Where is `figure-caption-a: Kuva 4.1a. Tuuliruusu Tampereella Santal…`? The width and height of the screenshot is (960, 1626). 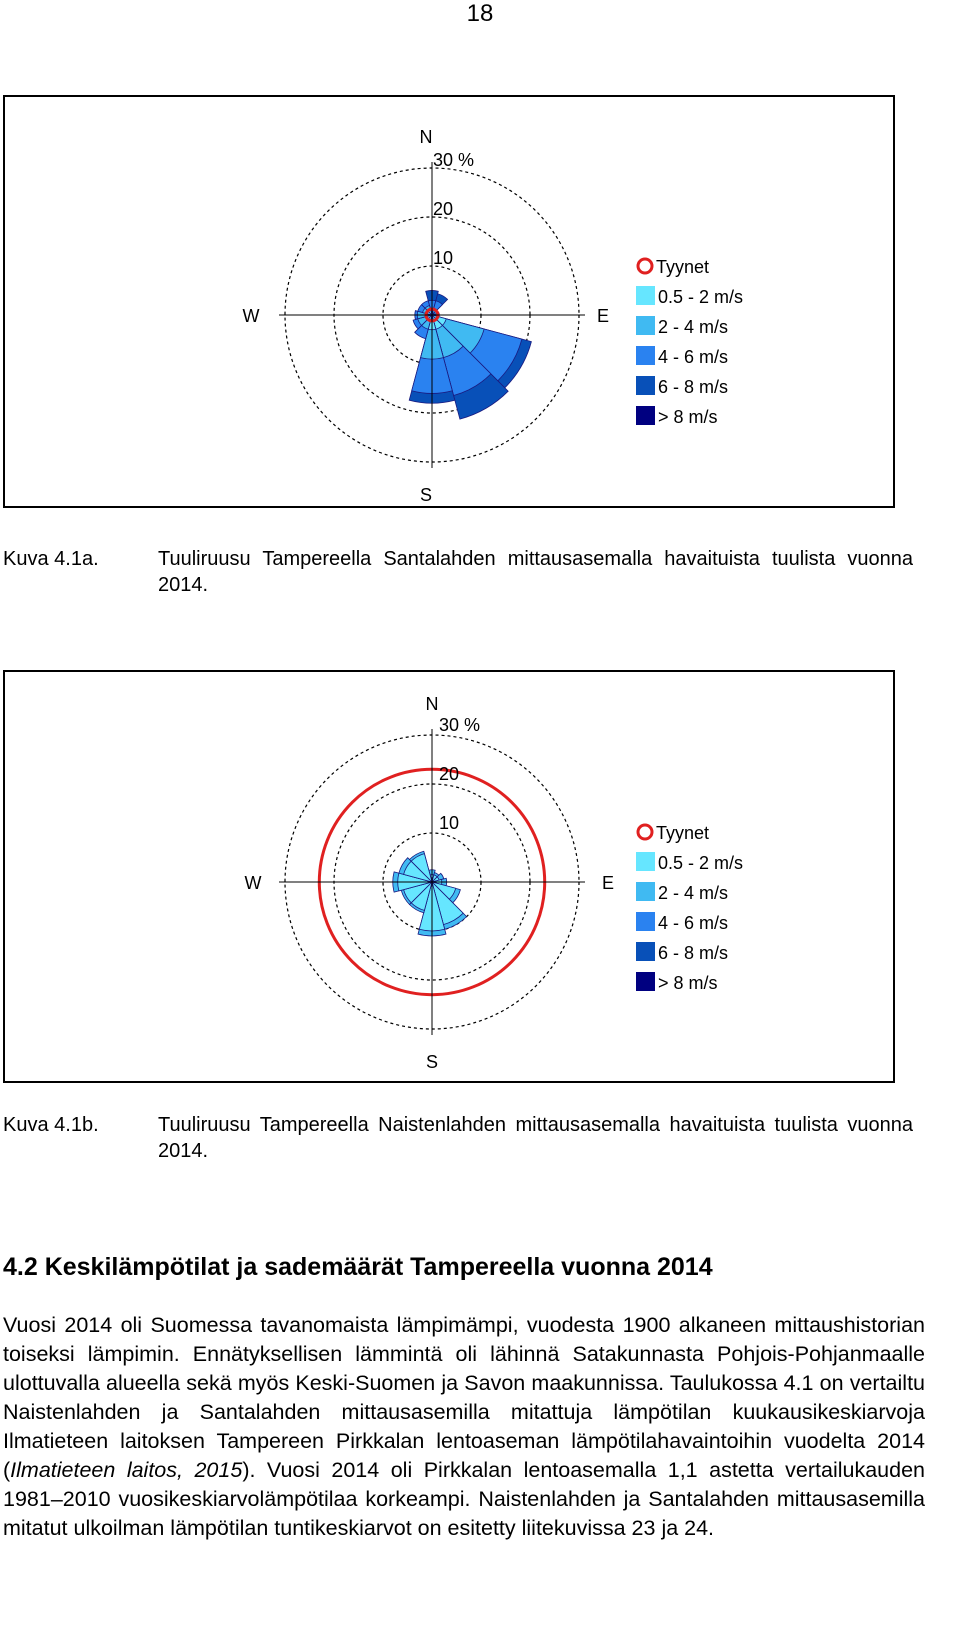
figure-caption-a: Kuva 4.1a. Tuuliruusu Tampereella Santal… is located at coordinates (458, 572).